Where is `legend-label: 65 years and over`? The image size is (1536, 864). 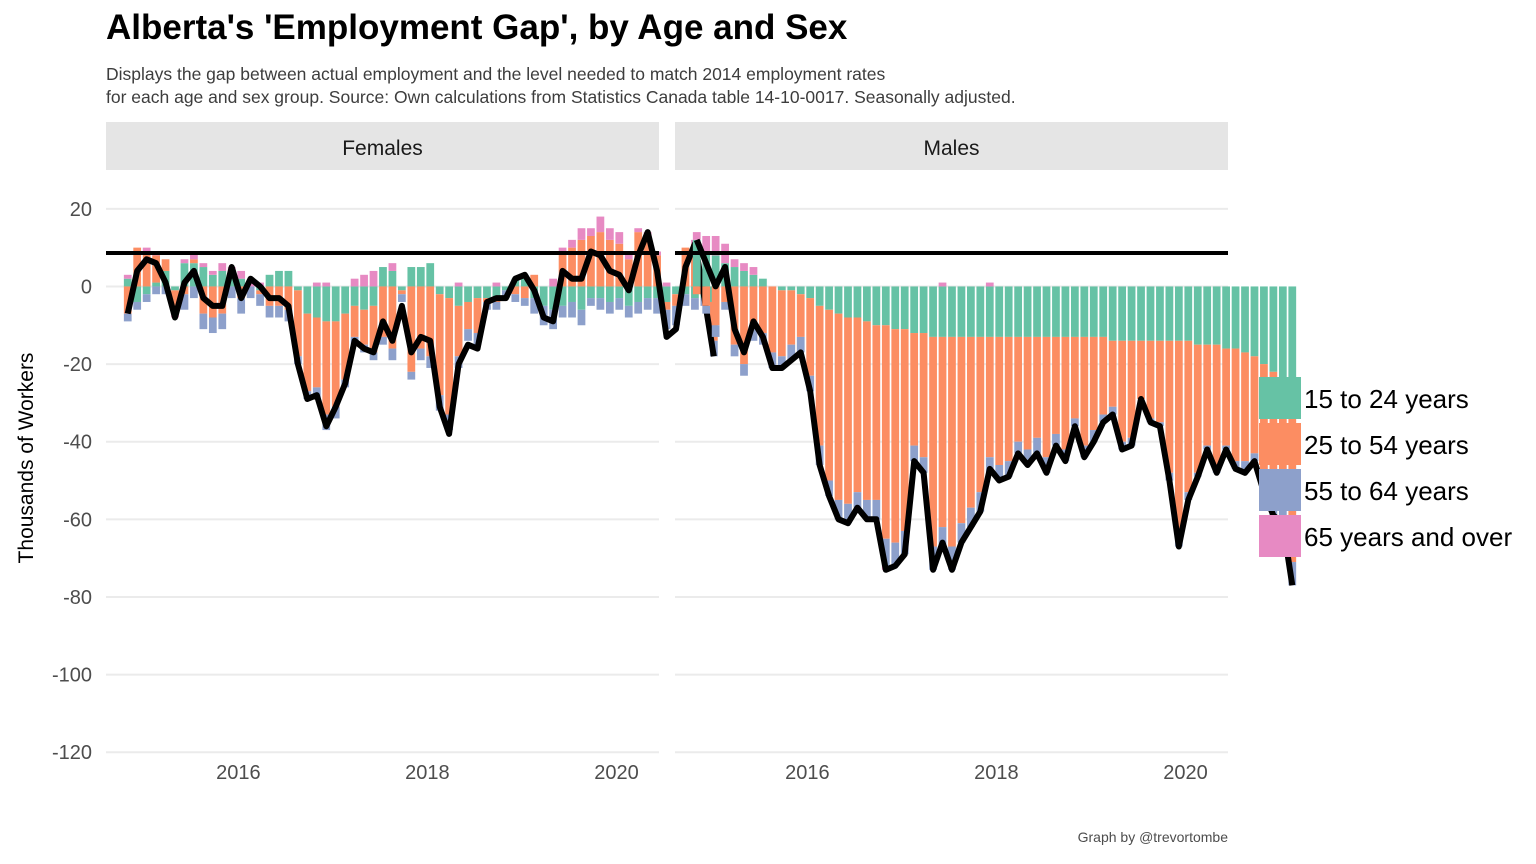
legend-label: 65 years and over is located at coordinates (1408, 537).